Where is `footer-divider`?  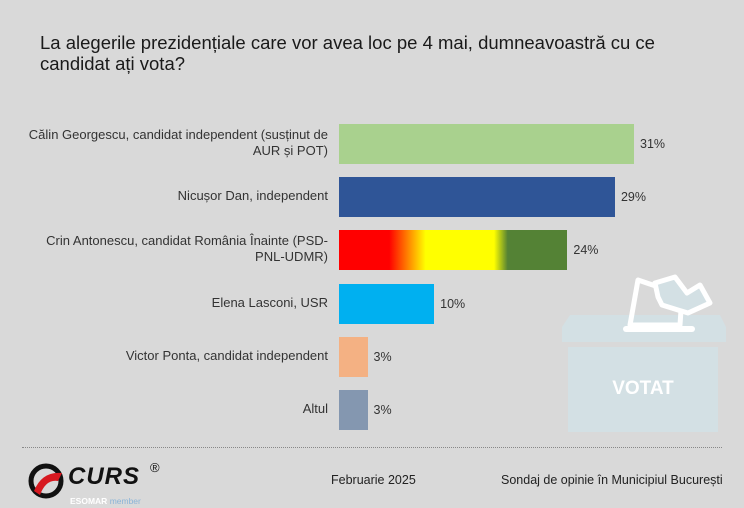 footer-divider is located at coordinates (372, 447).